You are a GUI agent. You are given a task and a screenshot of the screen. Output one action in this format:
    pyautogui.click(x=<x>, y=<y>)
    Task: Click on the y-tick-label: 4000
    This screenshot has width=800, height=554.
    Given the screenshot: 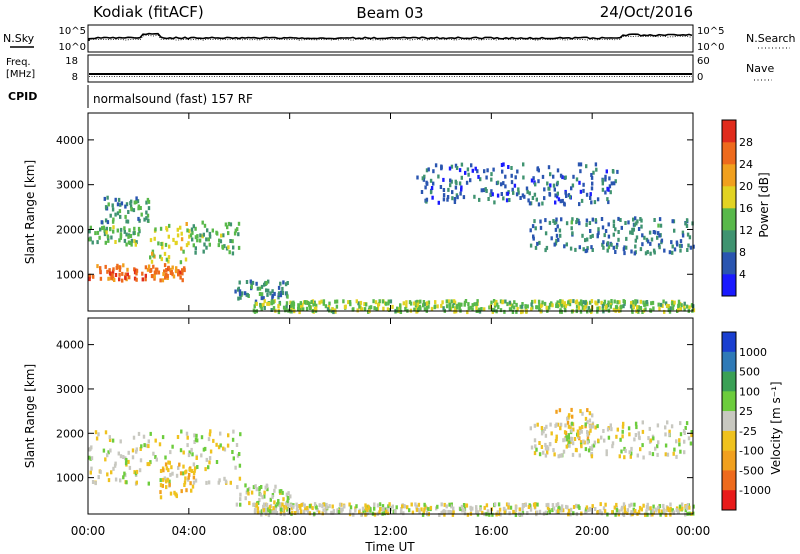 What is the action you would take?
    pyautogui.click(x=70, y=140)
    